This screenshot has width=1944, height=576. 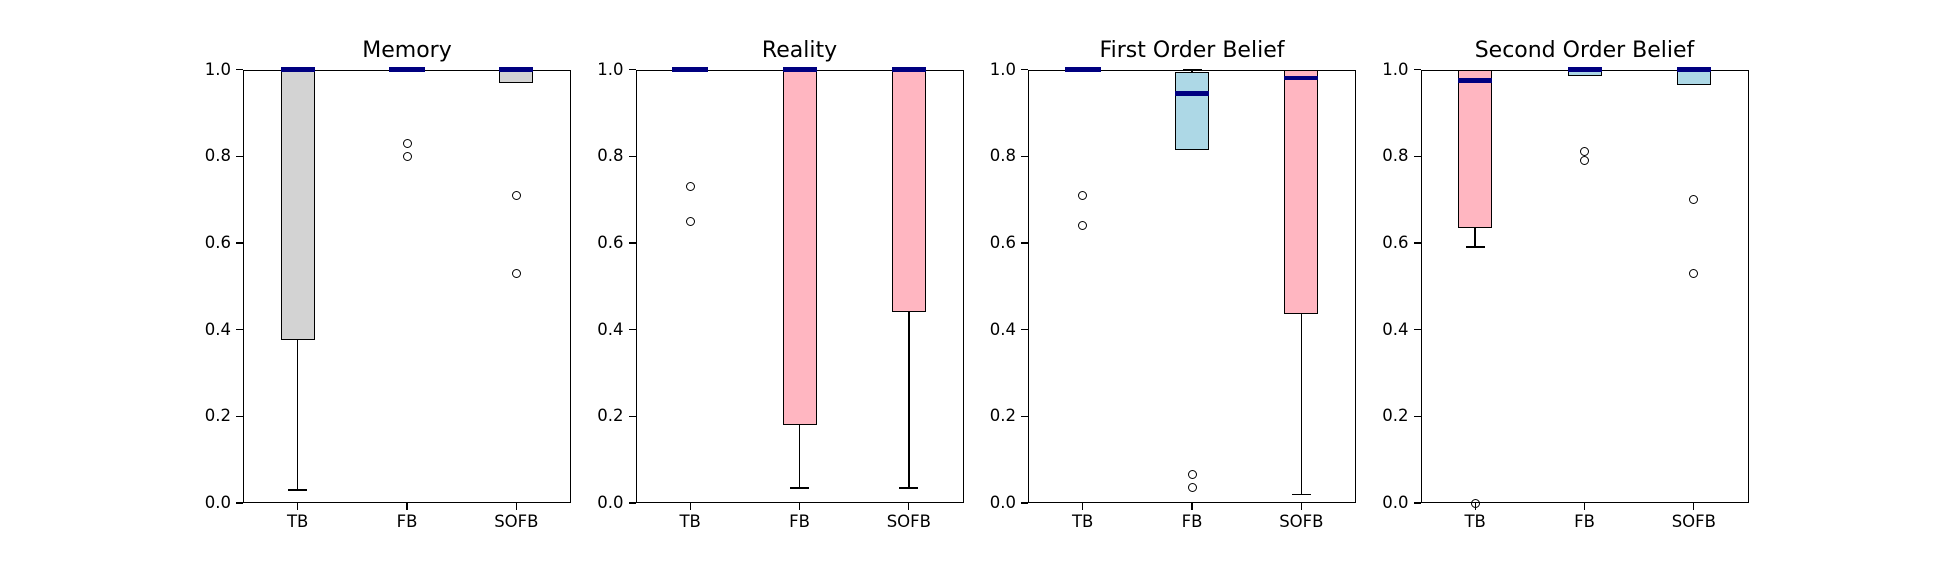 I want to click on panel-first-order-belief-box-sofb-cap-low, so click(x=1301, y=494).